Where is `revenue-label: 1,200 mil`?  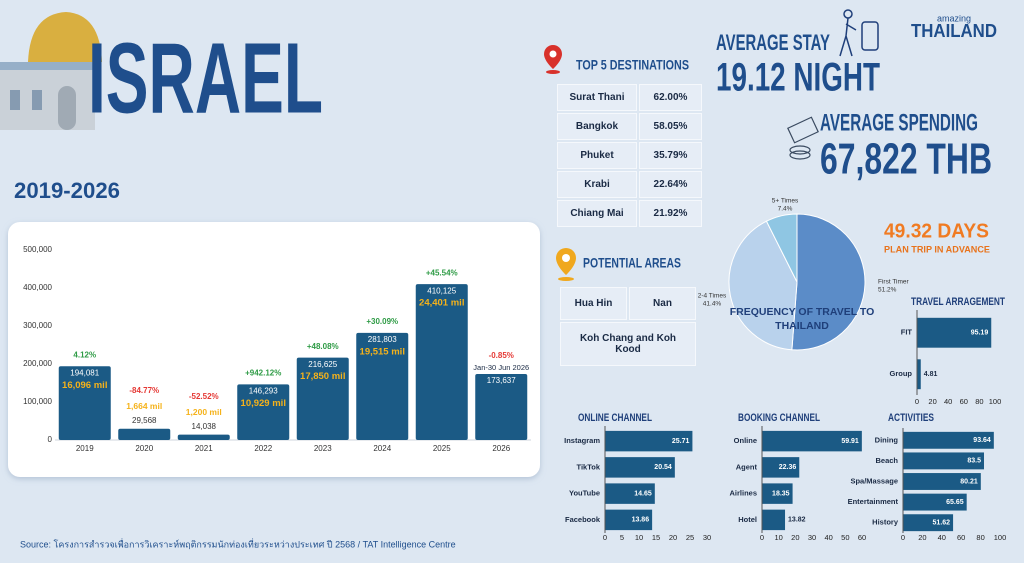 revenue-label: 1,200 mil is located at coordinates (204, 412).